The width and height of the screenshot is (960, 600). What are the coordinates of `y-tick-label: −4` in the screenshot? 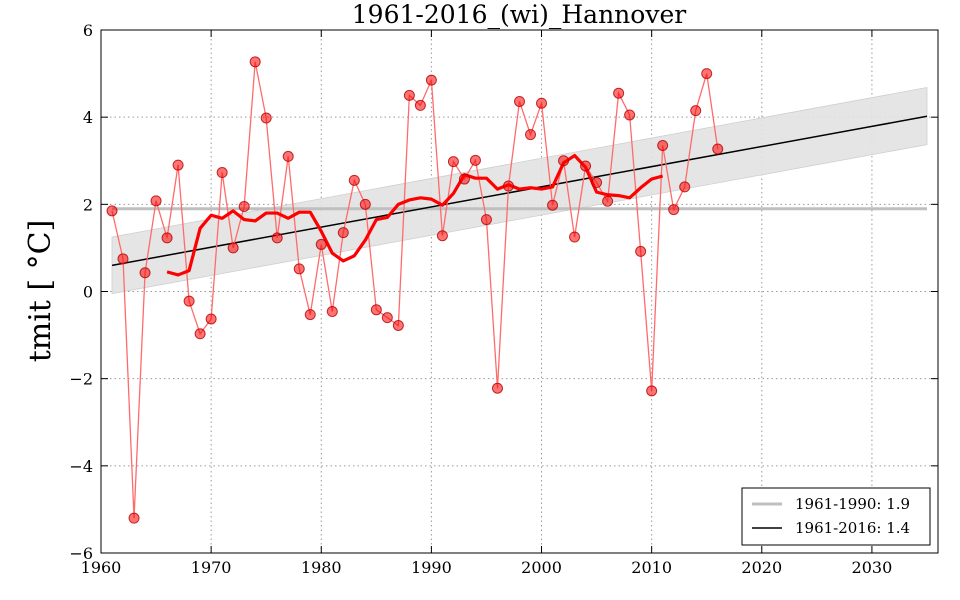 It's located at (81, 466).